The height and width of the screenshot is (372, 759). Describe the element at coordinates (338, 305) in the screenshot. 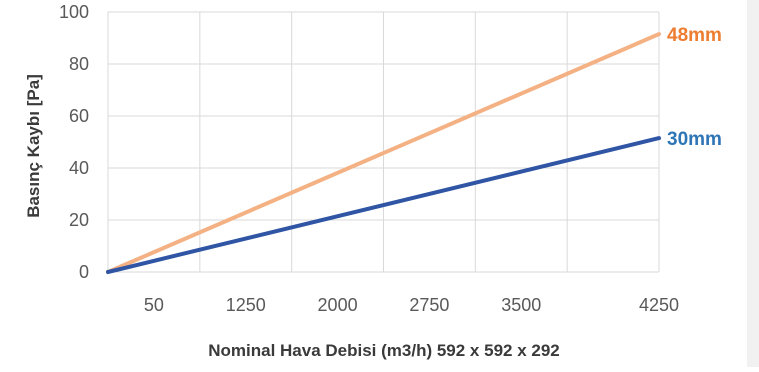

I see `x-tick-label: 2000` at that location.